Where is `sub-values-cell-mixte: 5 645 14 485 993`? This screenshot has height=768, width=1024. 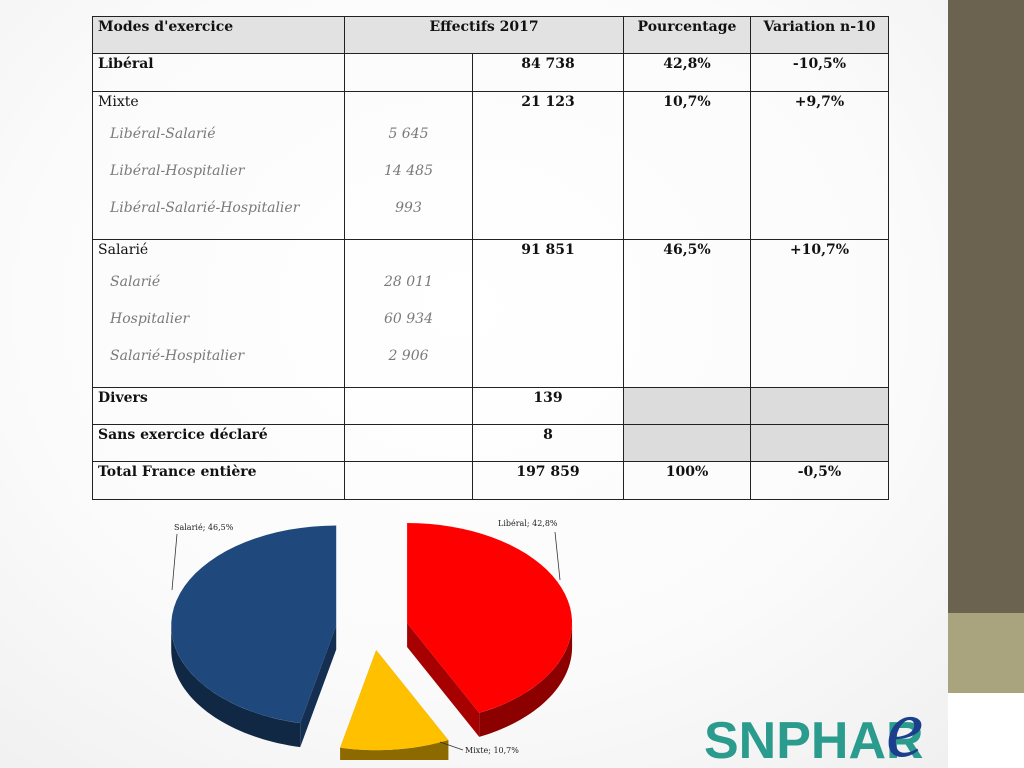 sub-values-cell-mixte: 5 645 14 485 993 is located at coordinates (408, 165).